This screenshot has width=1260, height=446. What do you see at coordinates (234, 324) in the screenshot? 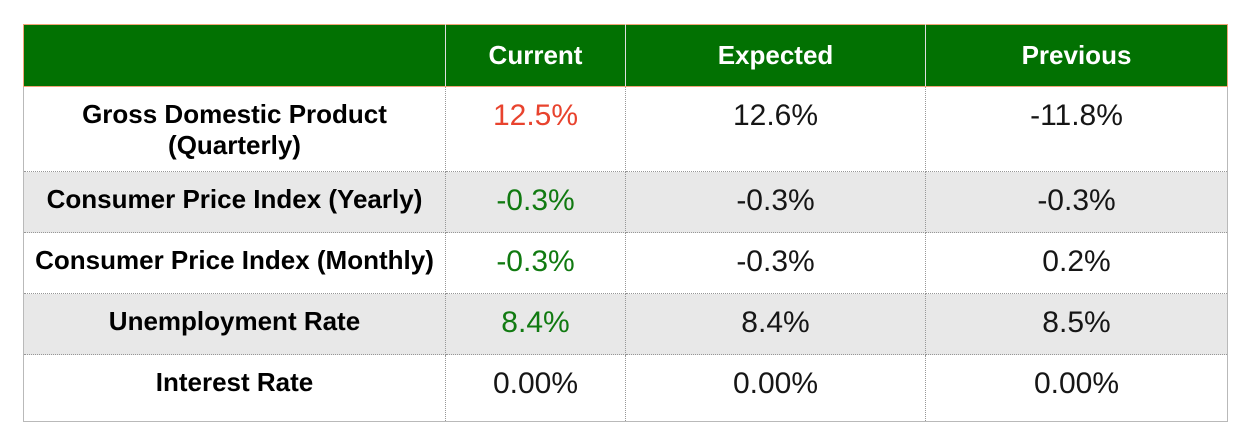
I see `row-label: Unemployment Rate` at bounding box center [234, 324].